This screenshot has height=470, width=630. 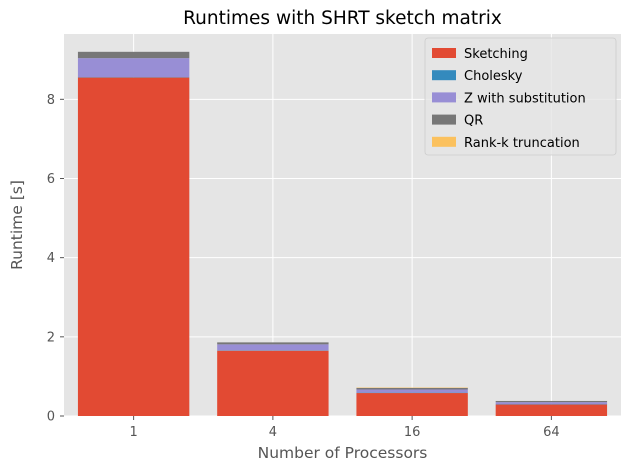 I want to click on x-tick-label: 64, so click(x=551, y=432).